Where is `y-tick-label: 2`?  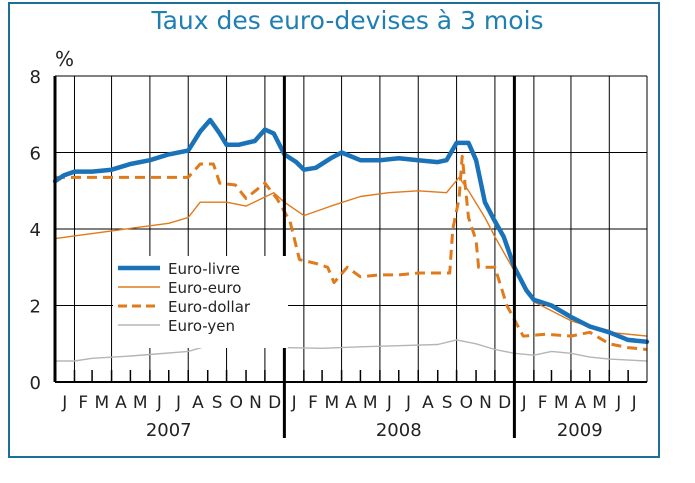 y-tick-label: 2 is located at coordinates (35, 307).